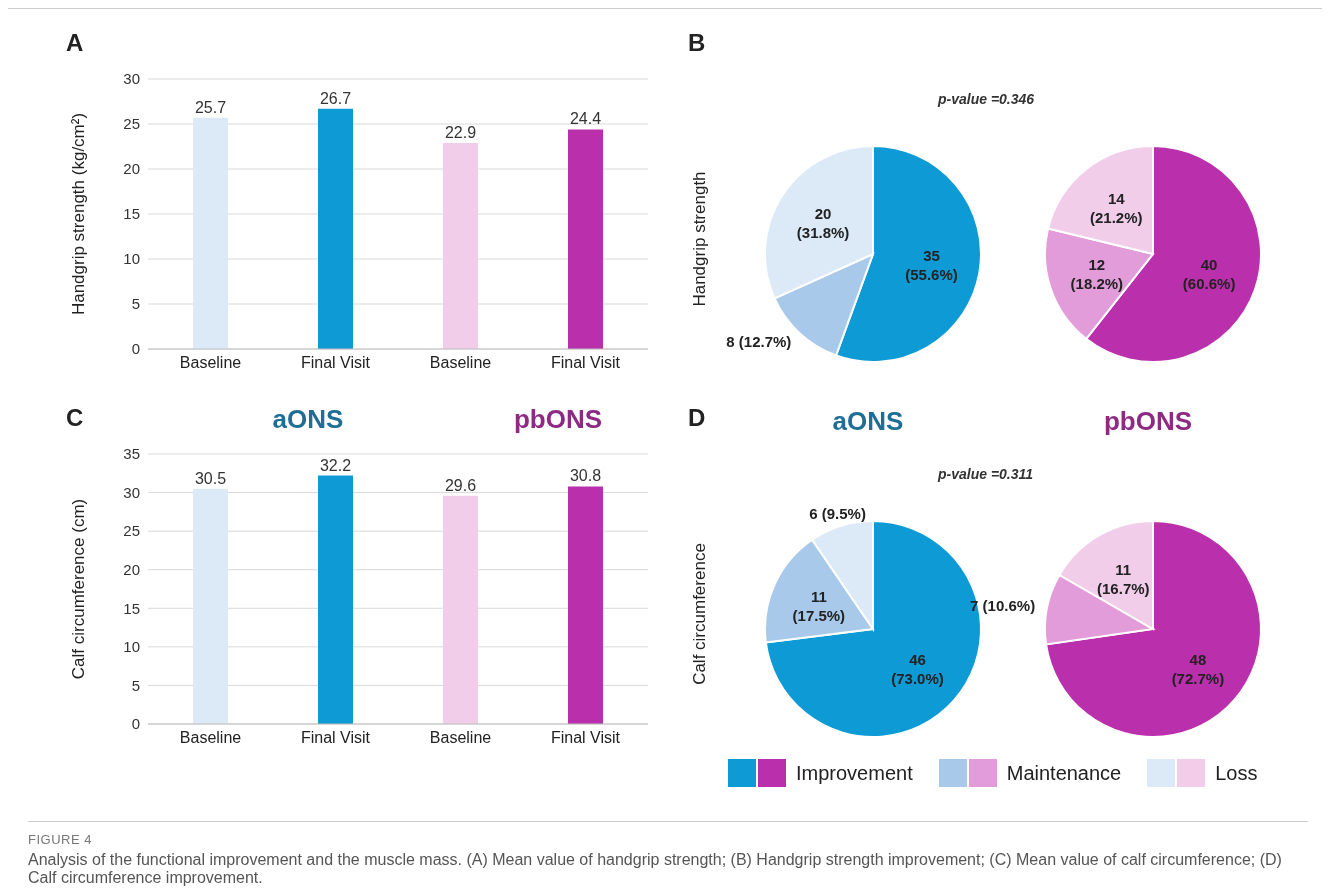 The image size is (1330, 890). Describe the element at coordinates (1209, 274) in the screenshot. I see `data-label: 40 (60.6%)` at that location.